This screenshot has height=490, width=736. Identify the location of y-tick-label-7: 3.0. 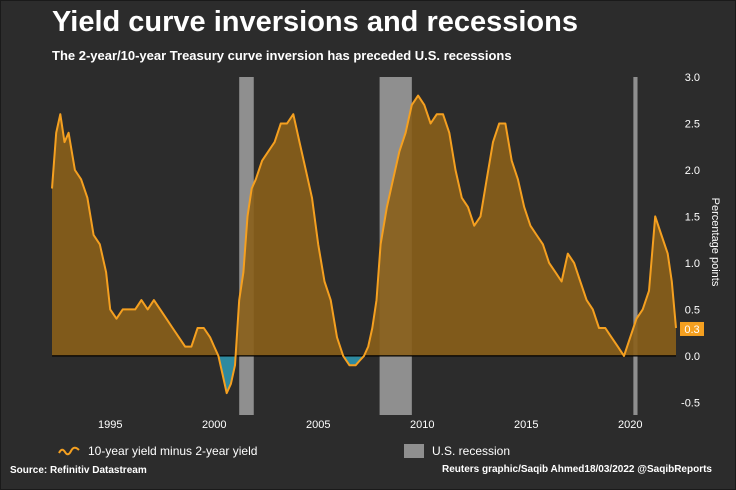
(692, 78).